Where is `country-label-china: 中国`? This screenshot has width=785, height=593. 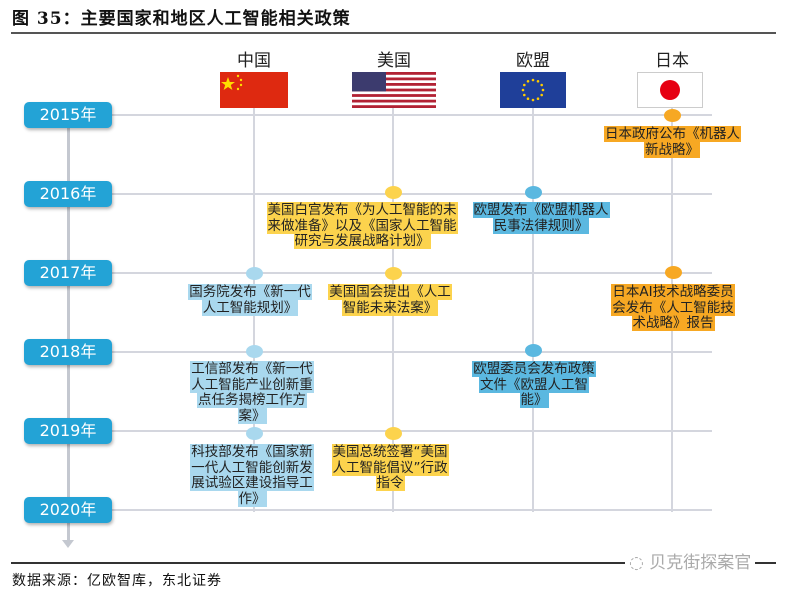 country-label-china: 中国 is located at coordinates (254, 61).